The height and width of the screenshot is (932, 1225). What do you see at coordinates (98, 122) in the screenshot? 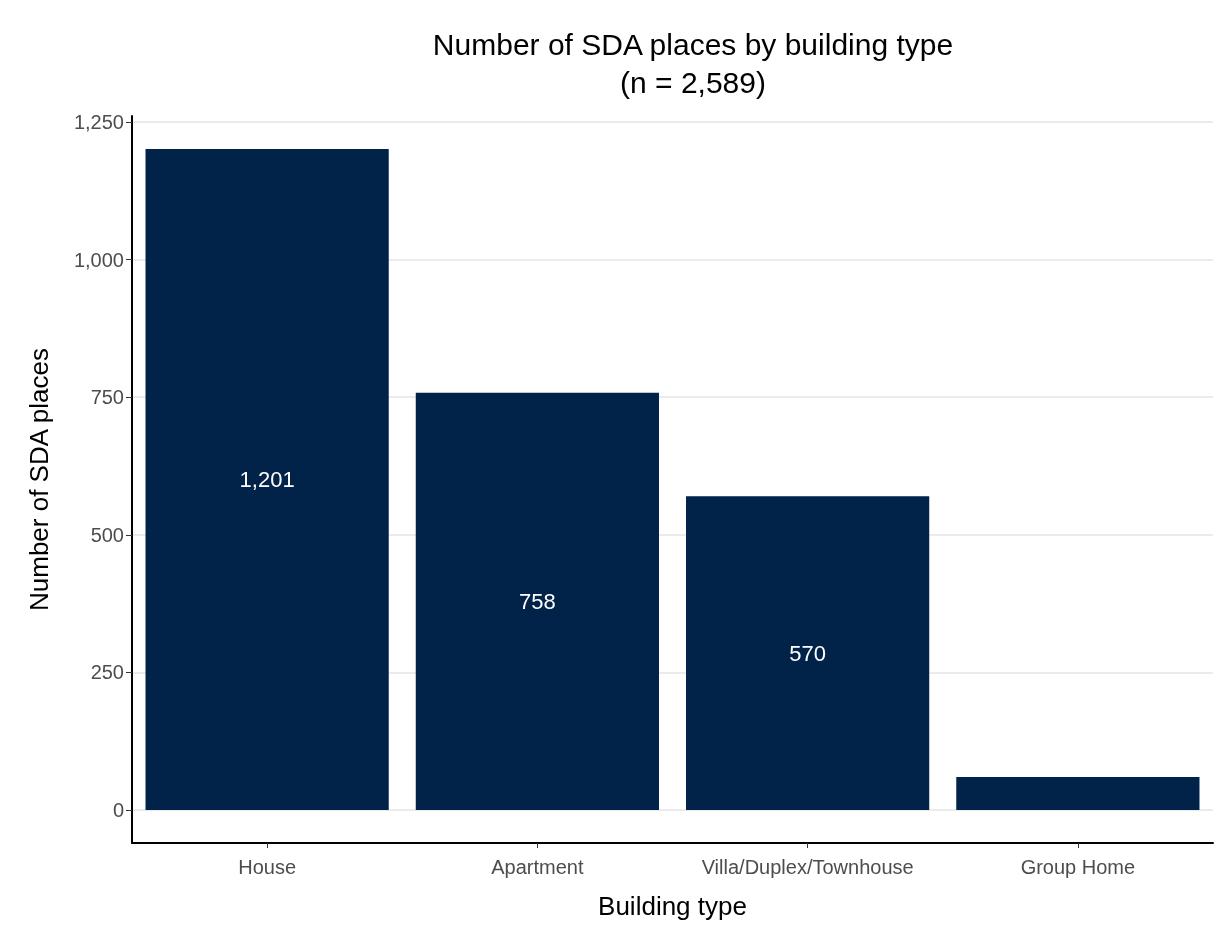
I see `y-tick-label: 1,250` at bounding box center [98, 122].